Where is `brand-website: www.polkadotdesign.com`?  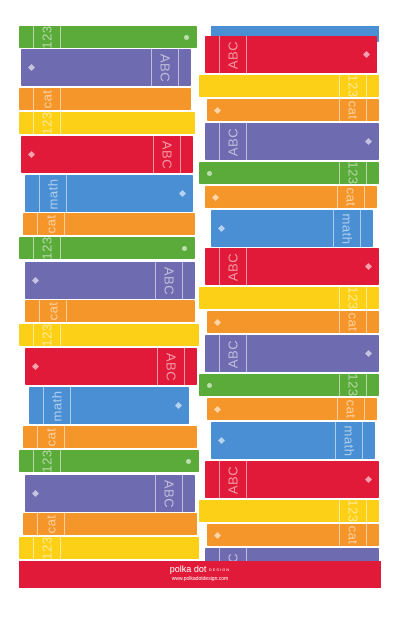 brand-website: www.polkadotdesign.com is located at coordinates (200, 579).